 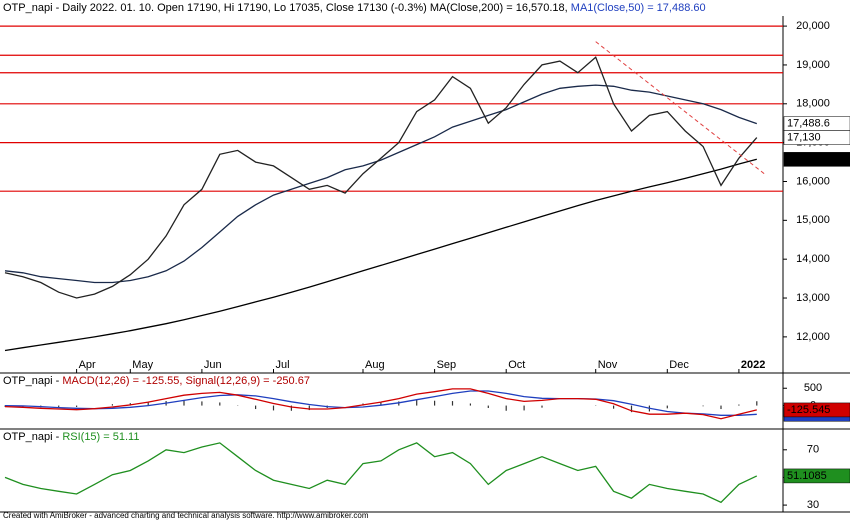 What do you see at coordinates (813, 388) in the screenshot?
I see `y-tick-label: 500` at bounding box center [813, 388].